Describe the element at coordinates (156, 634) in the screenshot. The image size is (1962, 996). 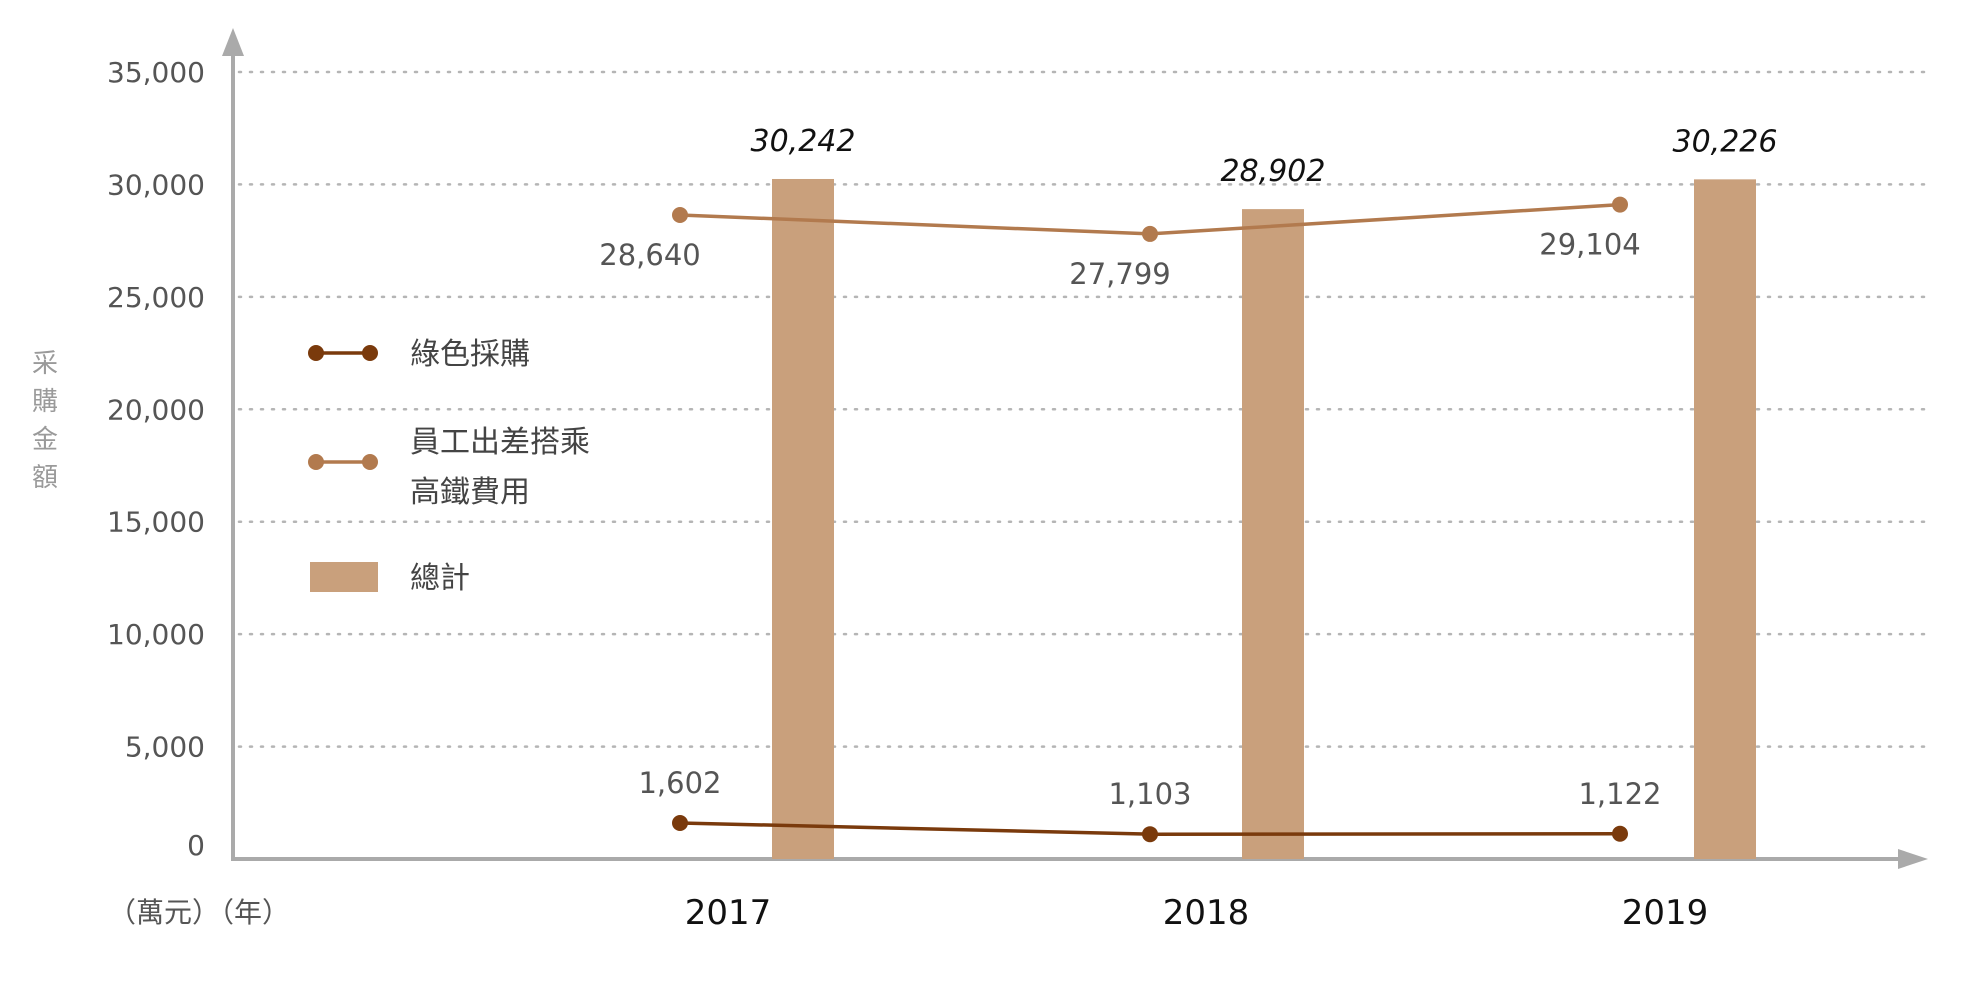
I see `y-tick-label: 10,000` at that location.